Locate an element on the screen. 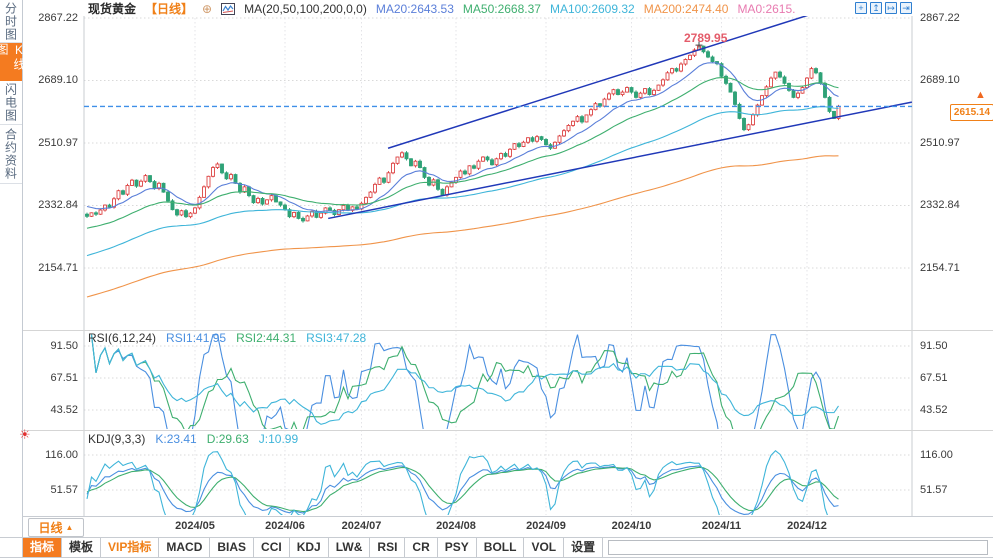 The width and height of the screenshot is (993, 558). current-price-label: 2615.14 is located at coordinates (971, 112).